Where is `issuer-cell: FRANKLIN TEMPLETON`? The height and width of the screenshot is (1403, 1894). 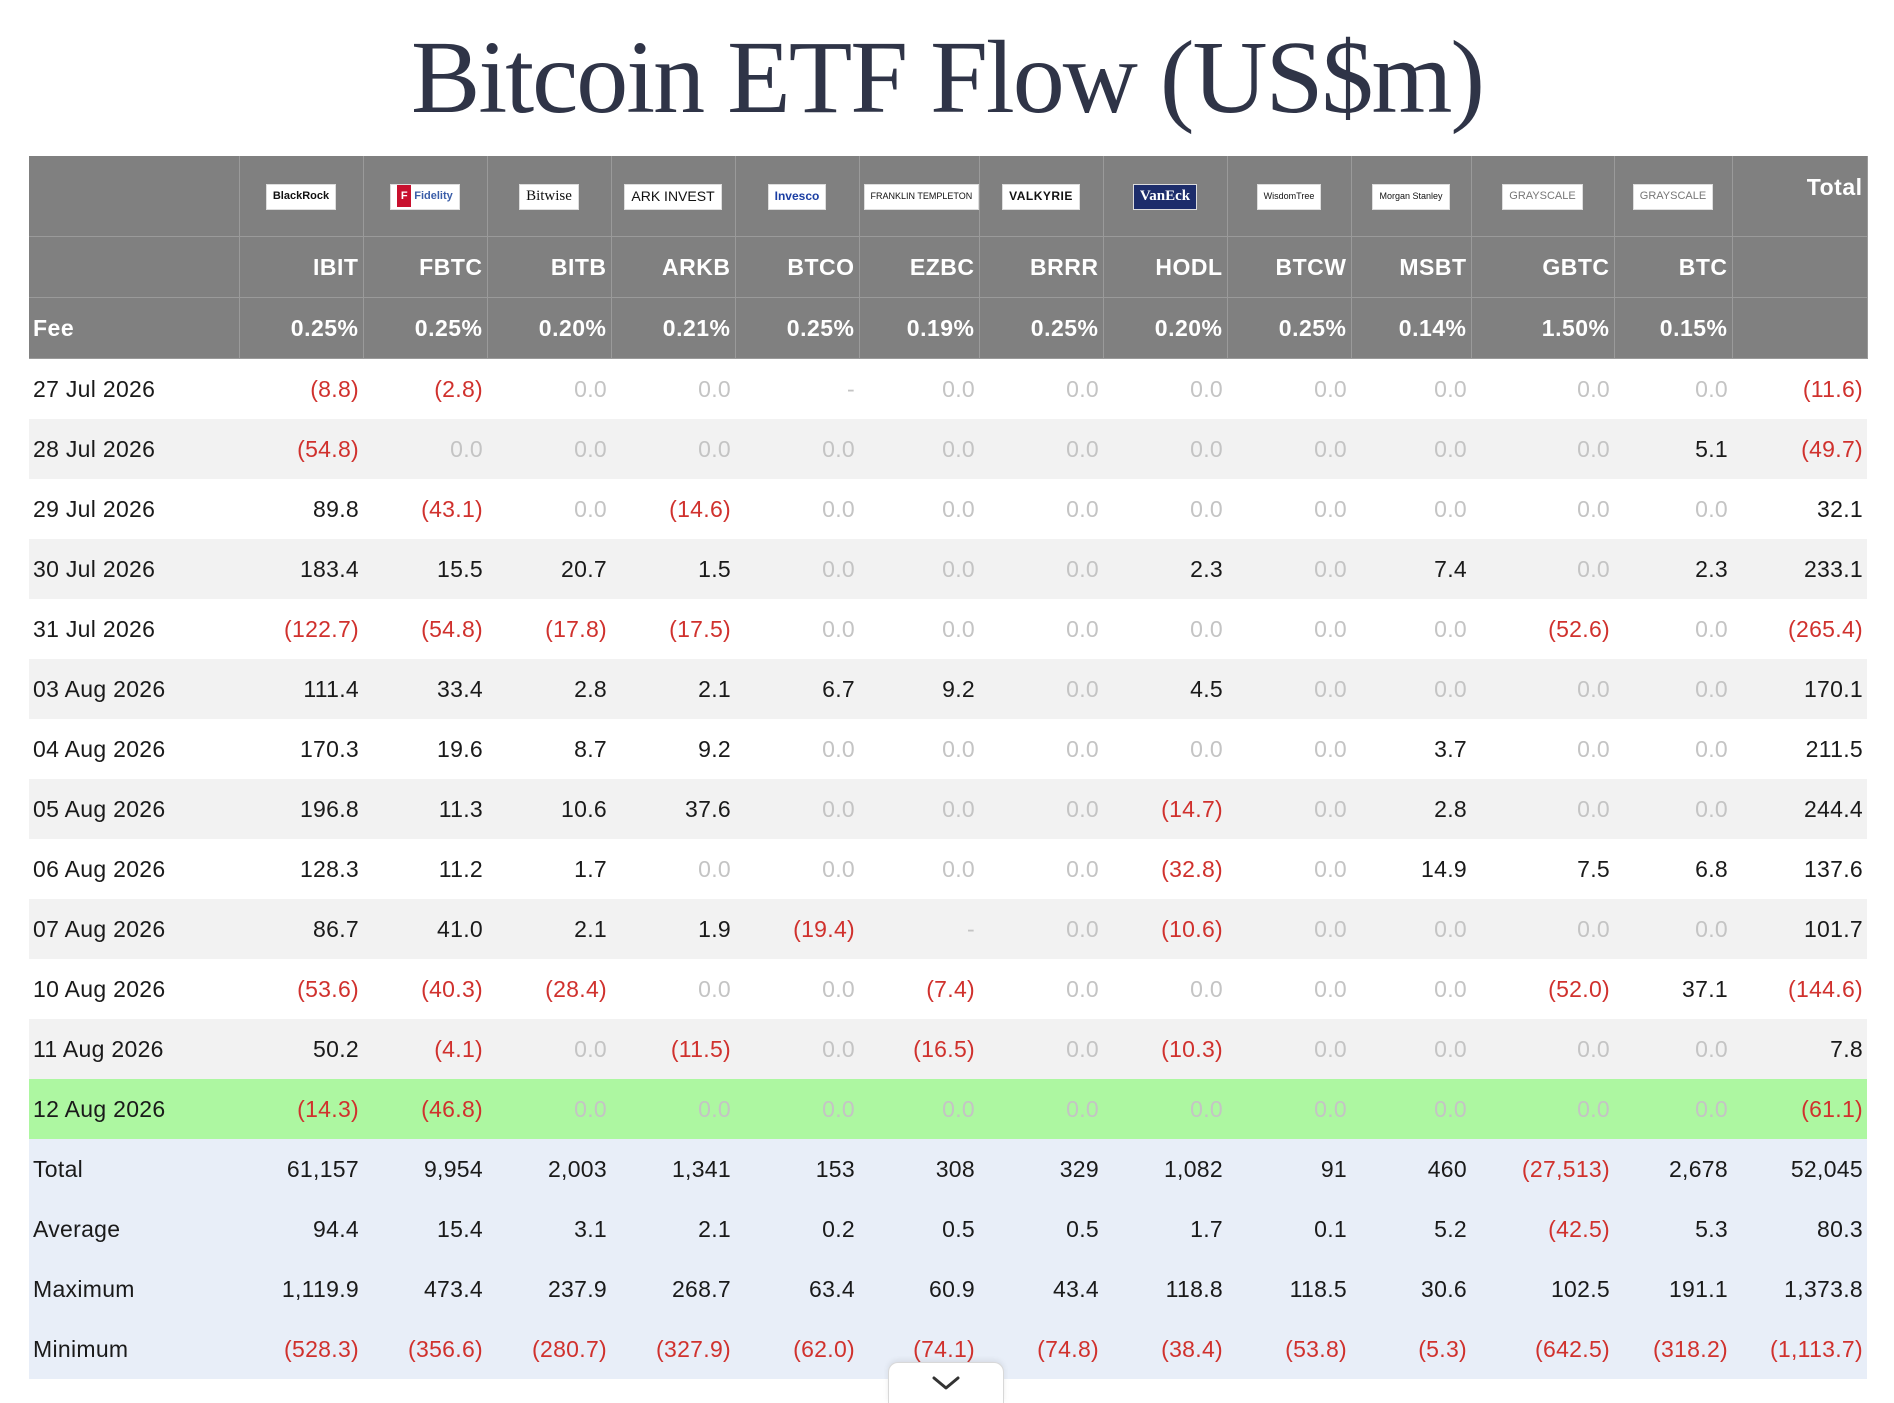
issuer-cell: FRANKLIN TEMPLETON is located at coordinates (919, 196).